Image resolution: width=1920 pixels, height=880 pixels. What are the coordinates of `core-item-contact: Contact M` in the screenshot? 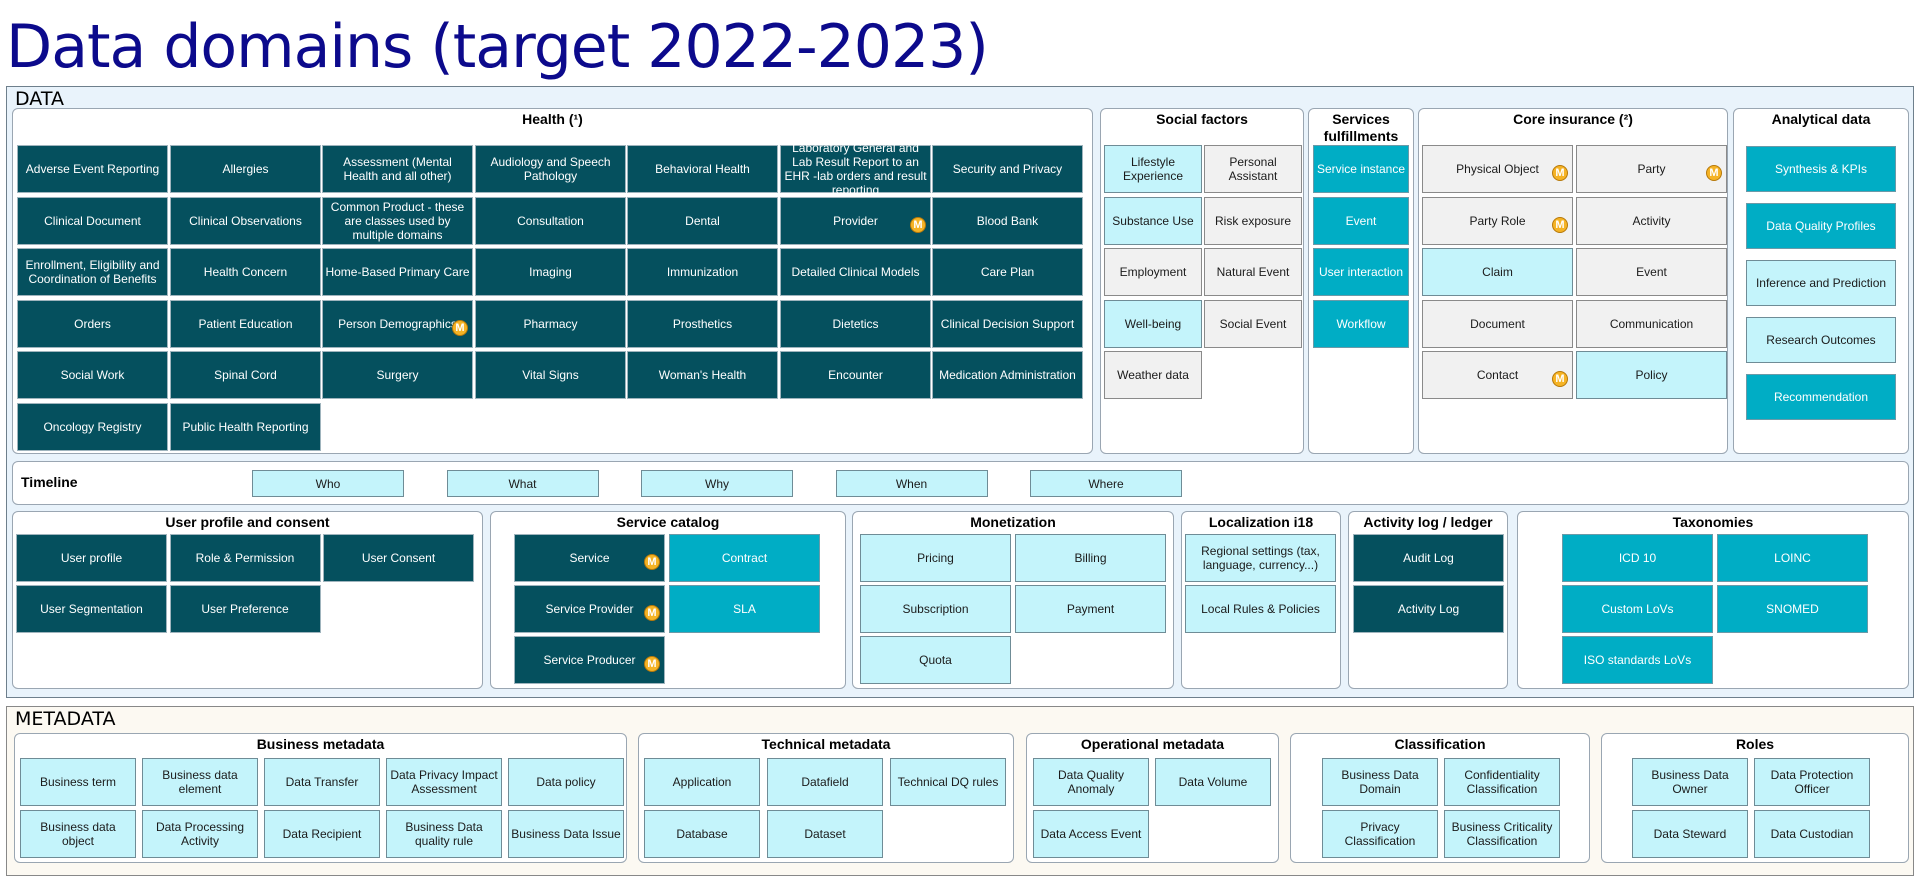 It's located at (1497, 375).